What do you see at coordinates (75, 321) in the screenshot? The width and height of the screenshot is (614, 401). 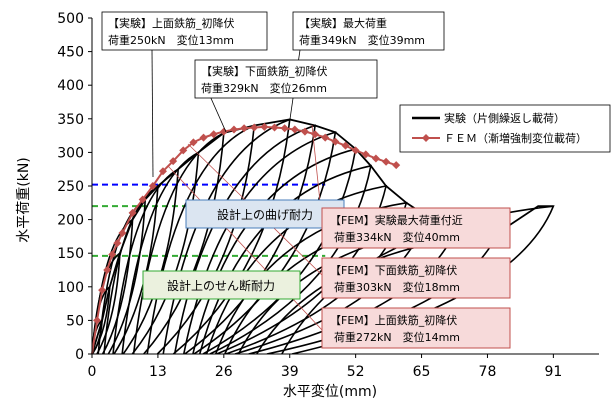 I see `y-tick-label: 50` at bounding box center [75, 321].